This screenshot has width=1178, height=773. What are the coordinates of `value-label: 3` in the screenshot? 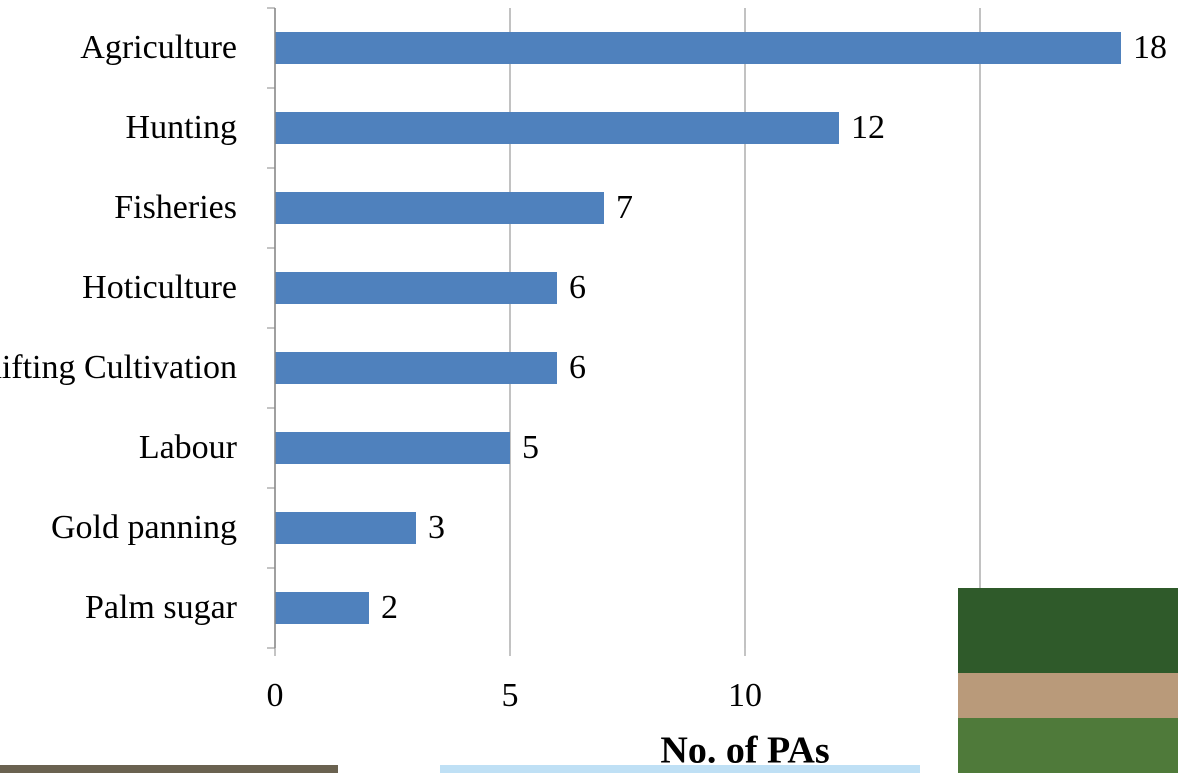 It's located at (436, 527).